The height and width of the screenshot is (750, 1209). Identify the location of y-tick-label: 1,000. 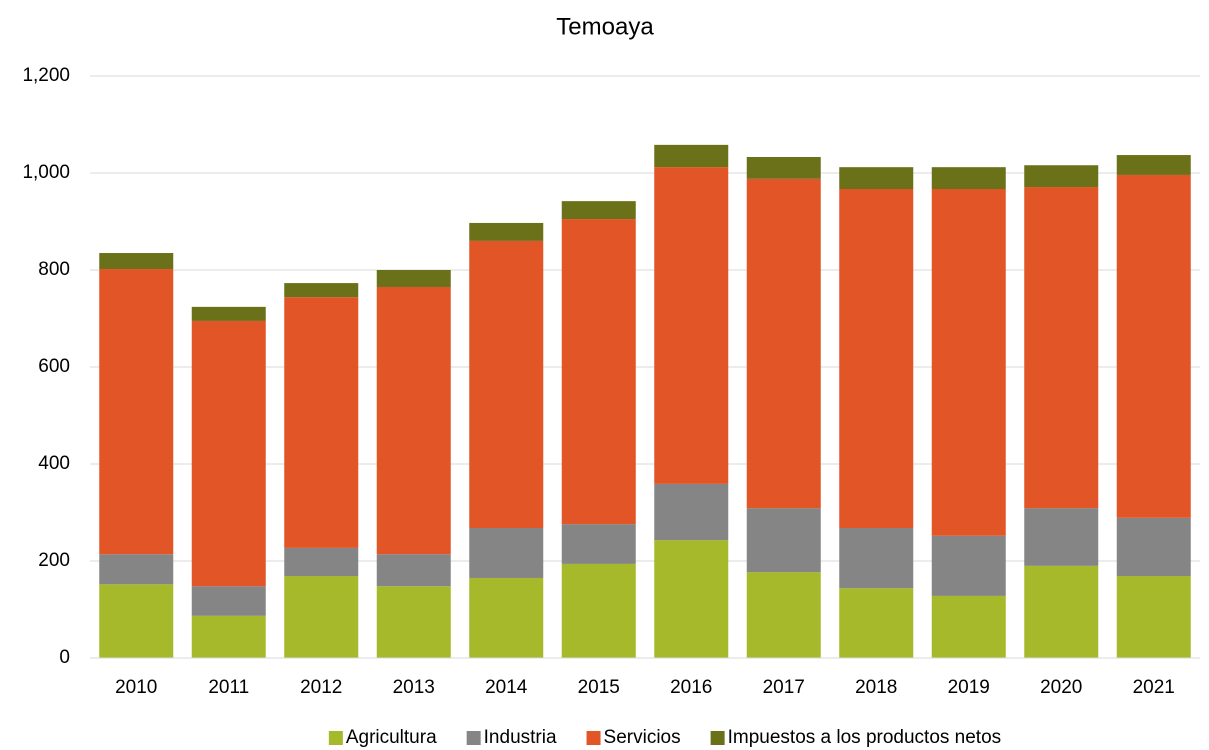
(46, 172).